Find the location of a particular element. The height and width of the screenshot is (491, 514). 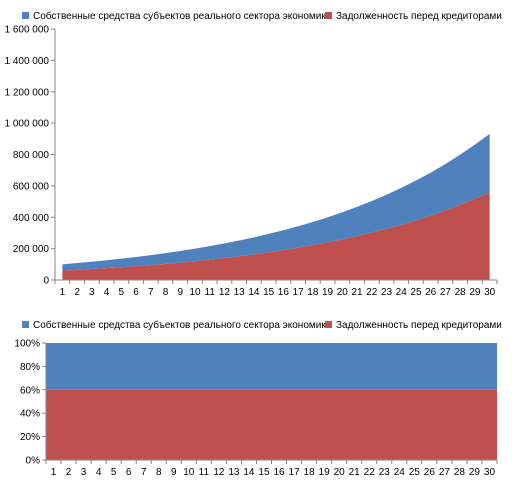

y-tick-label: 40% is located at coordinates (30, 414).